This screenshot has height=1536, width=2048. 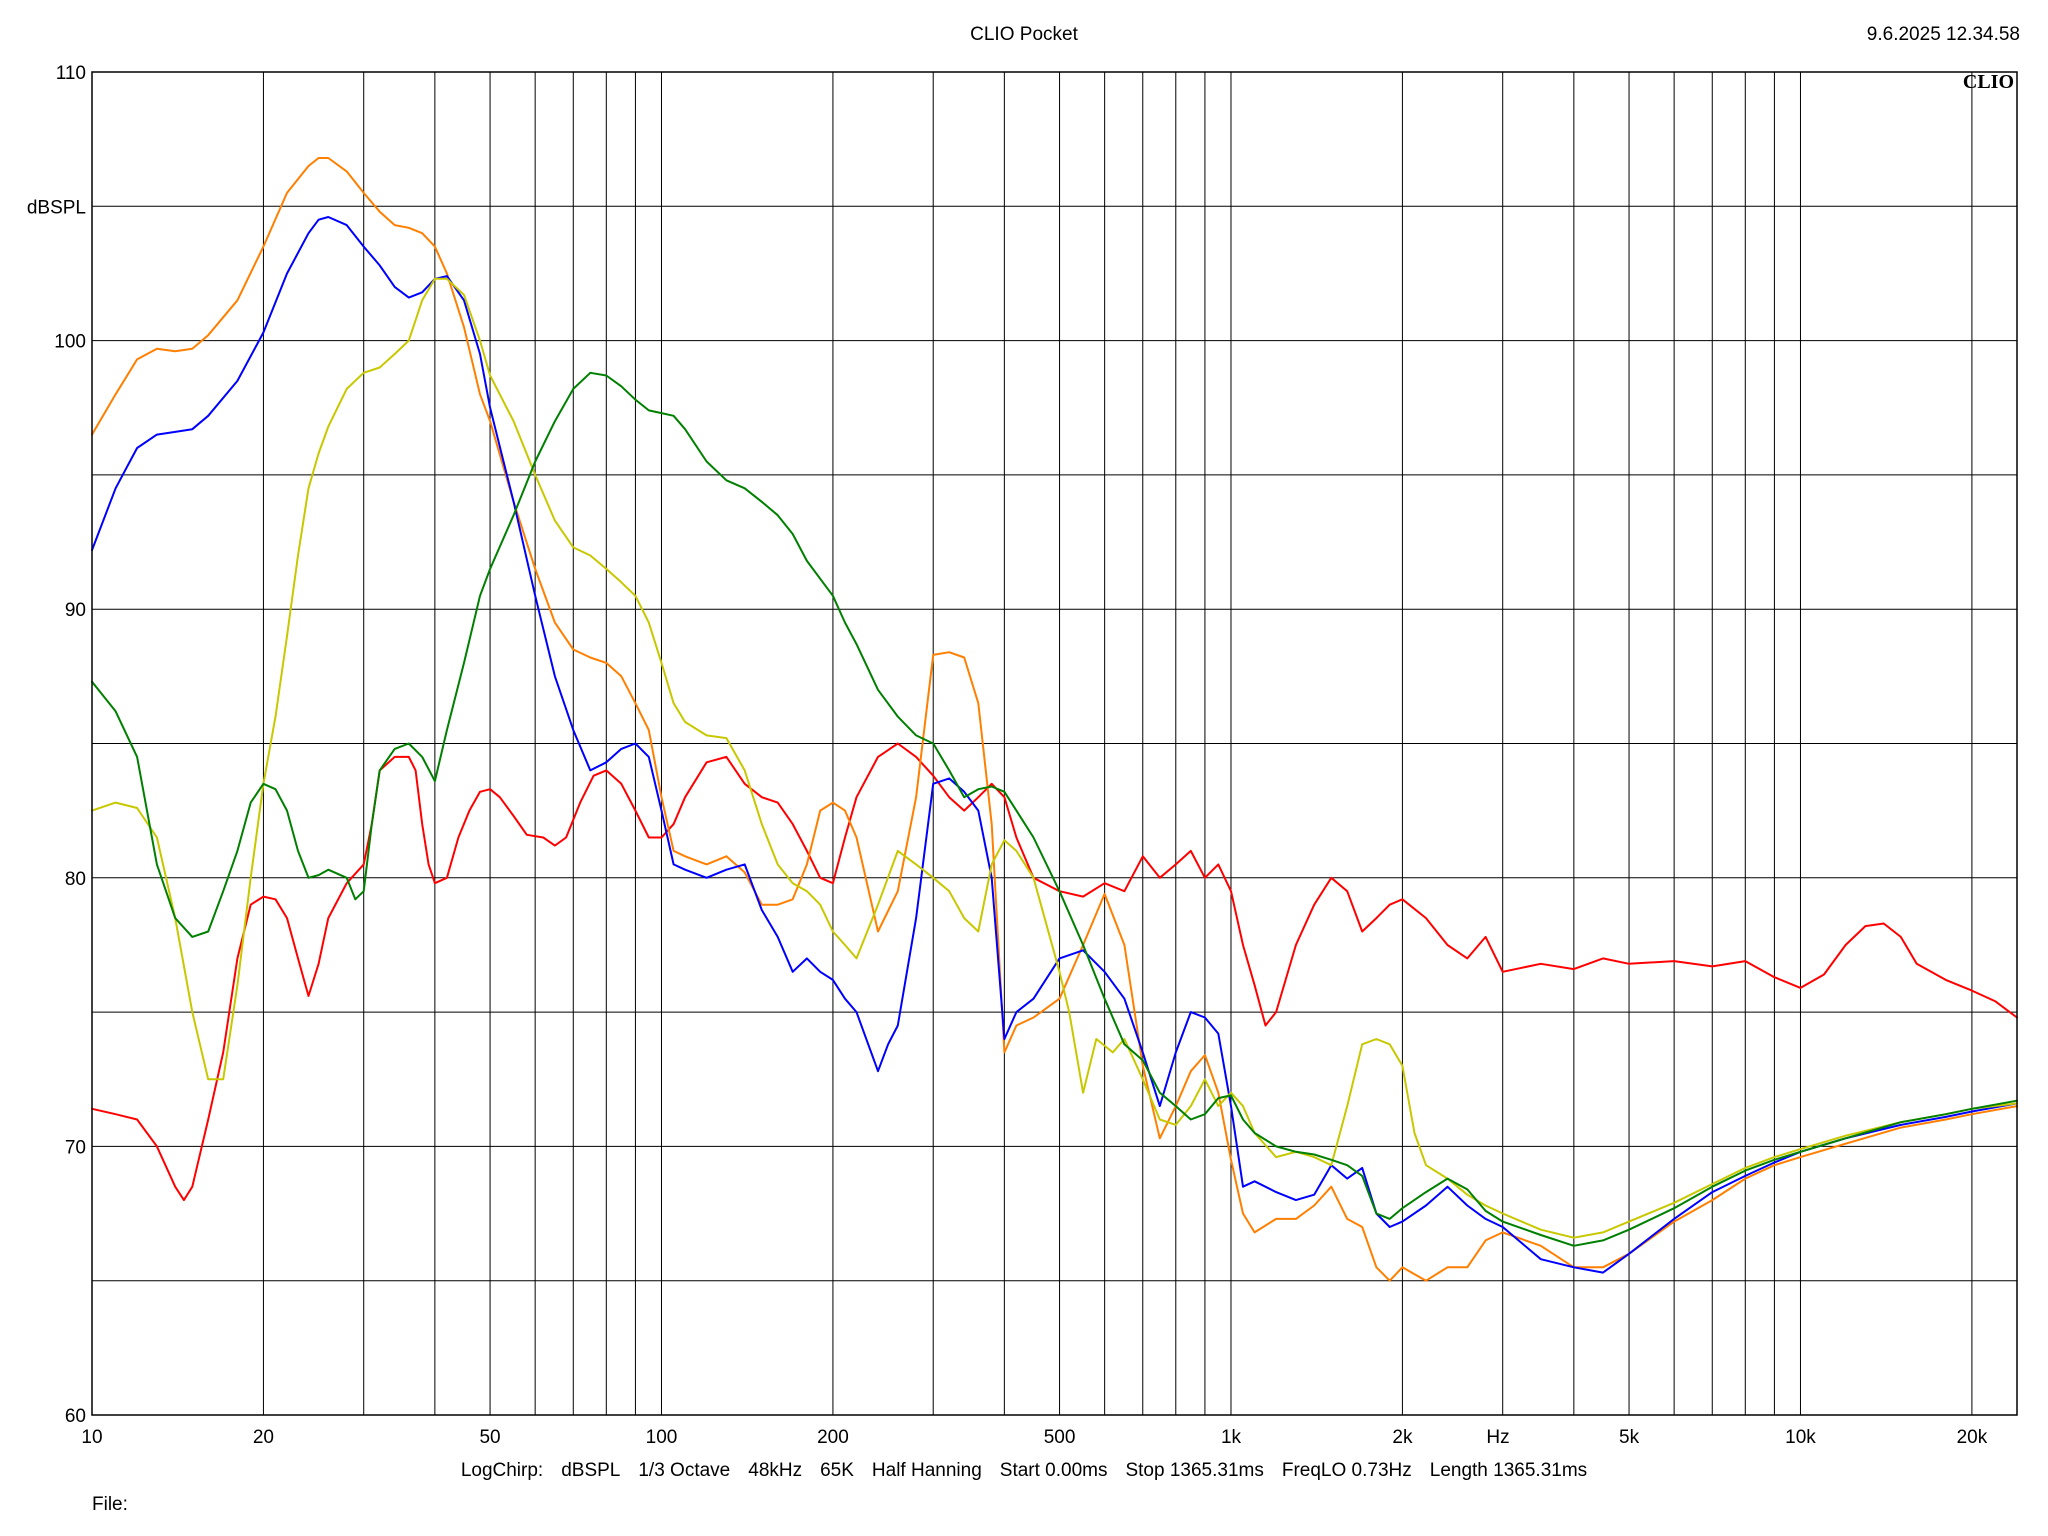 What do you see at coordinates (591, 1470) in the screenshot?
I see `setting-item: dBSPL` at bounding box center [591, 1470].